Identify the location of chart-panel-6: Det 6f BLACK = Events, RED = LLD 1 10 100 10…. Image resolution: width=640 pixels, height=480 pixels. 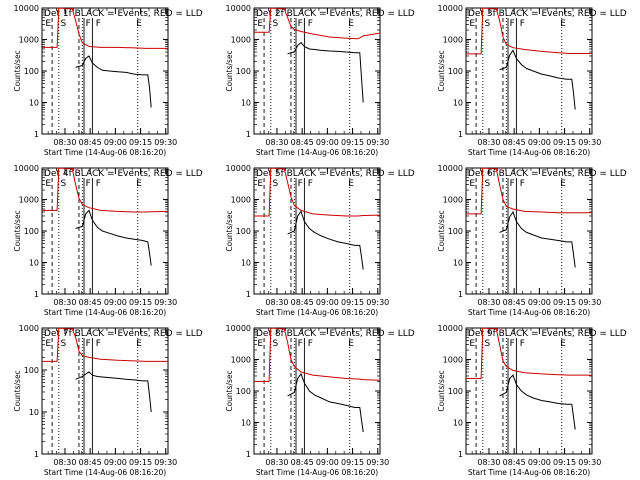
(532, 240).